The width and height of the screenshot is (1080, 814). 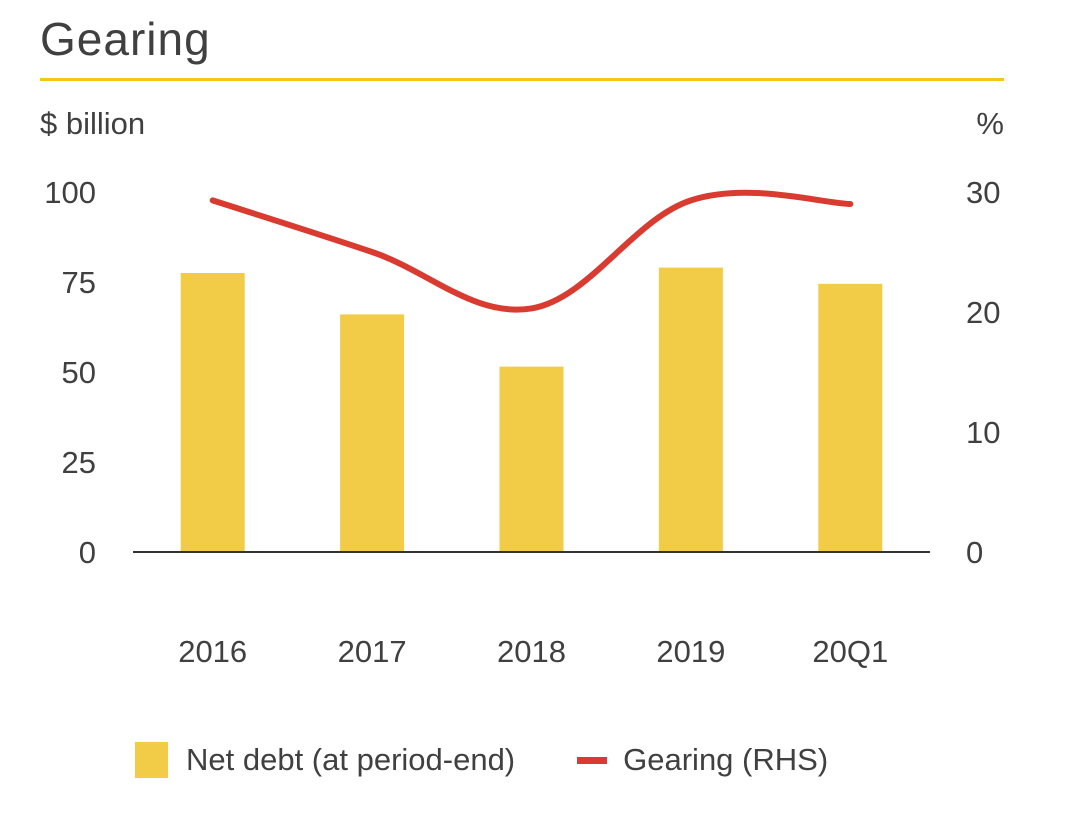 I want to click on bar-net-debt-2017, so click(x=372, y=433).